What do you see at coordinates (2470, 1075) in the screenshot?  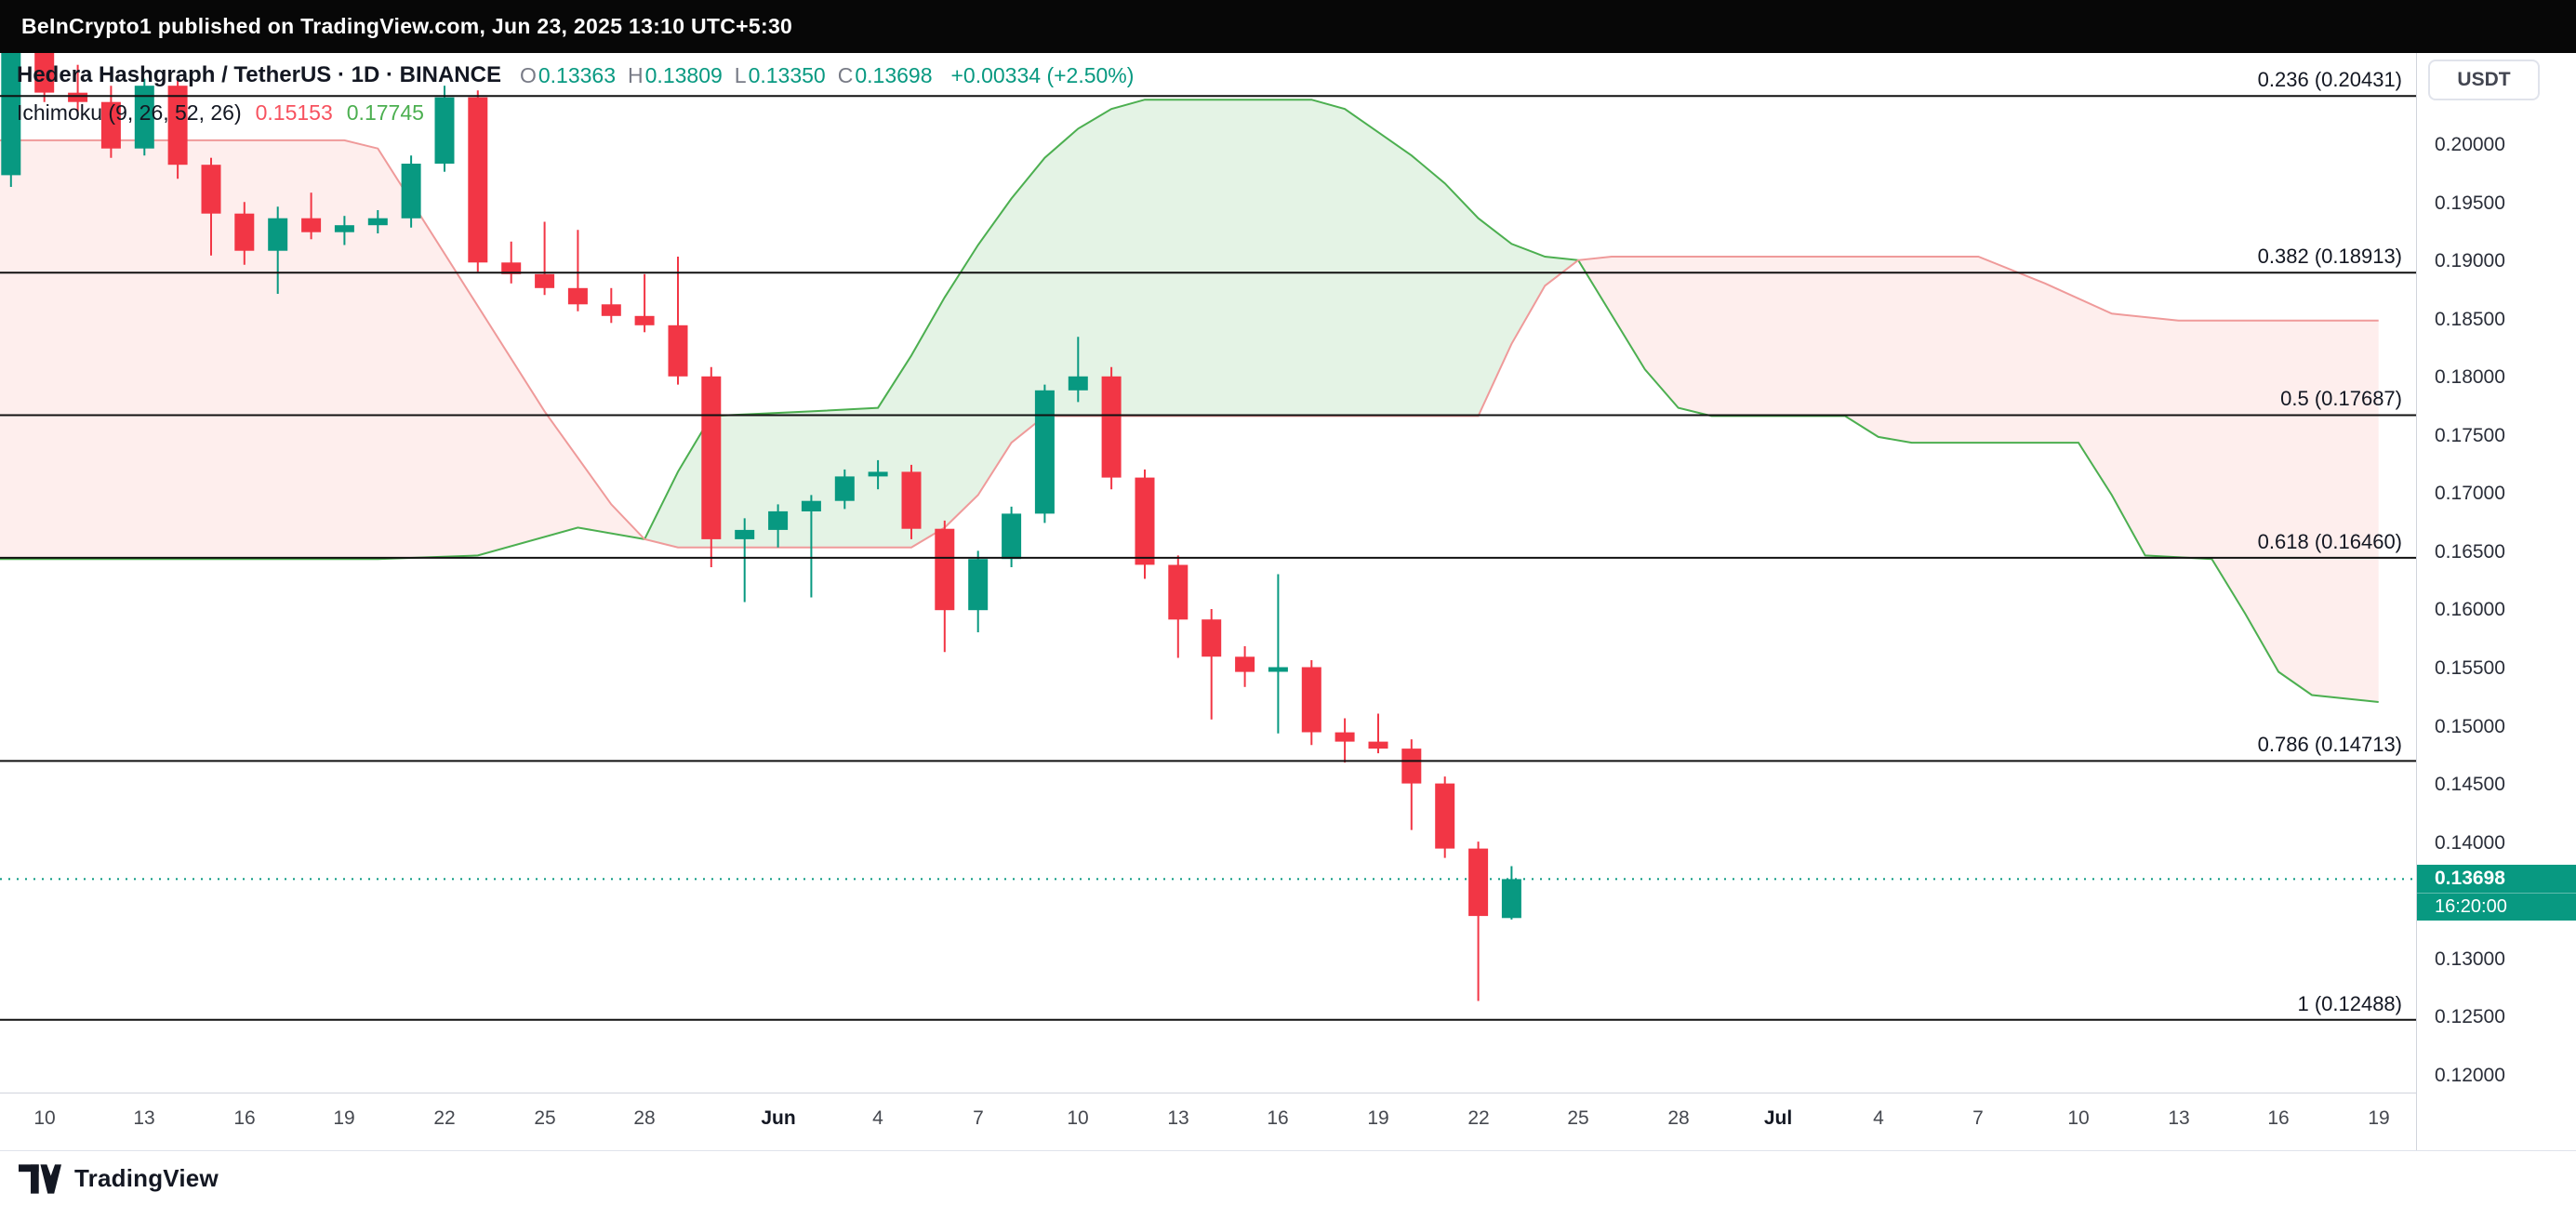 I see `price-axis-label: 0.12000` at bounding box center [2470, 1075].